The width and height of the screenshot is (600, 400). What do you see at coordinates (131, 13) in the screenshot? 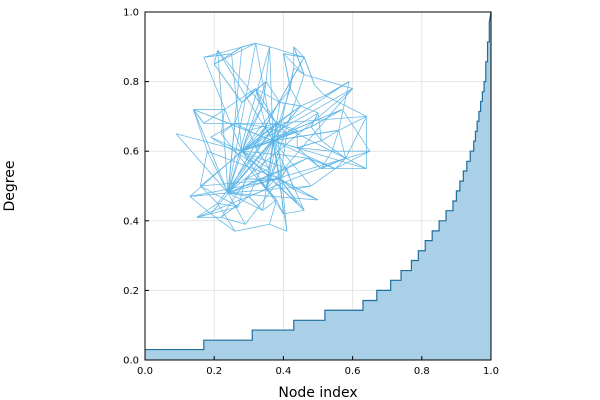
I see `y-tick-label: 1.0` at bounding box center [131, 13].